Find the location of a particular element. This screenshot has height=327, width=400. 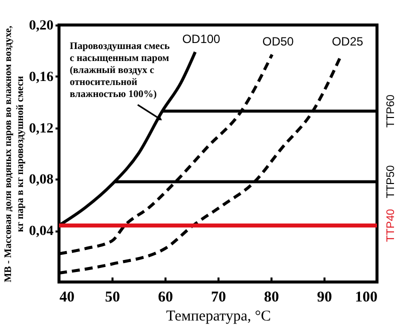

y-axis-title: МВ - Массовая доля водяных паров во влажном воздухе, кг пара в кг паровоздушной смеси is located at coordinates (14, 153).